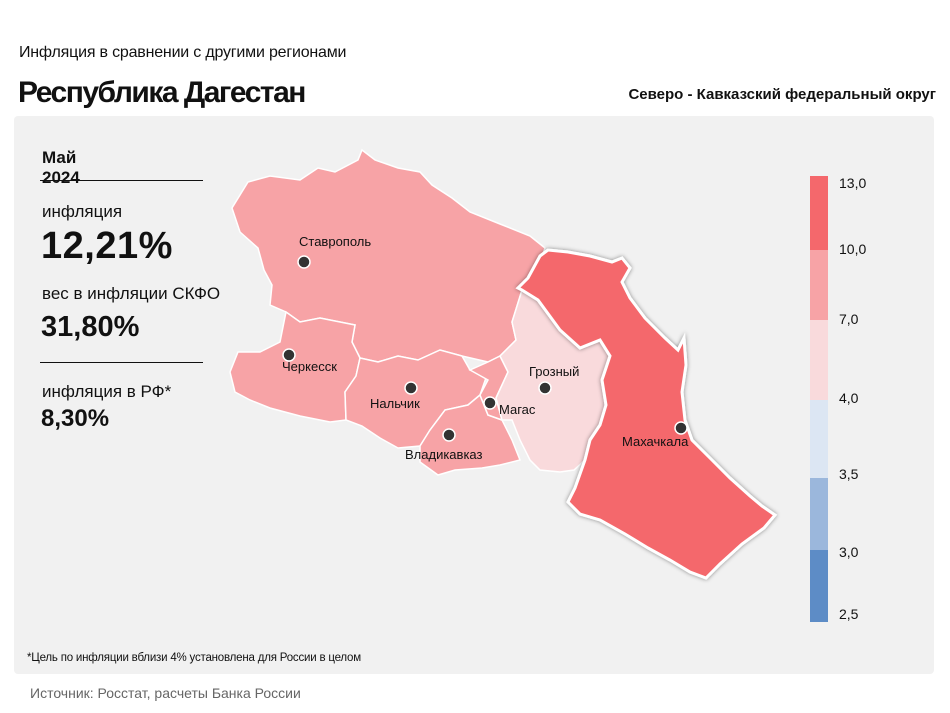 This screenshot has height=713, width=950. I want to click on rf-inflation-value: 8,30%, so click(75, 418).